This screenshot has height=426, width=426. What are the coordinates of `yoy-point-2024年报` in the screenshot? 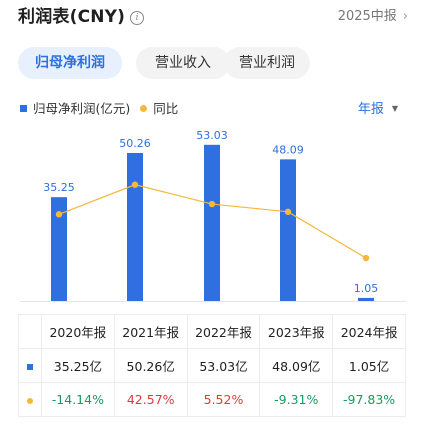 It's located at (366, 258).